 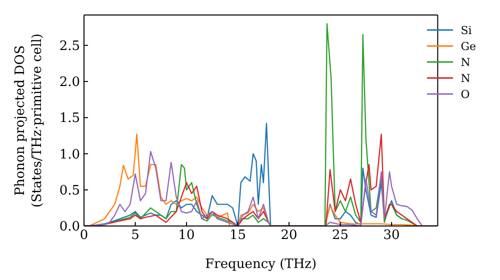 I want to click on y-tick-label: 2.5, so click(x=69, y=46).